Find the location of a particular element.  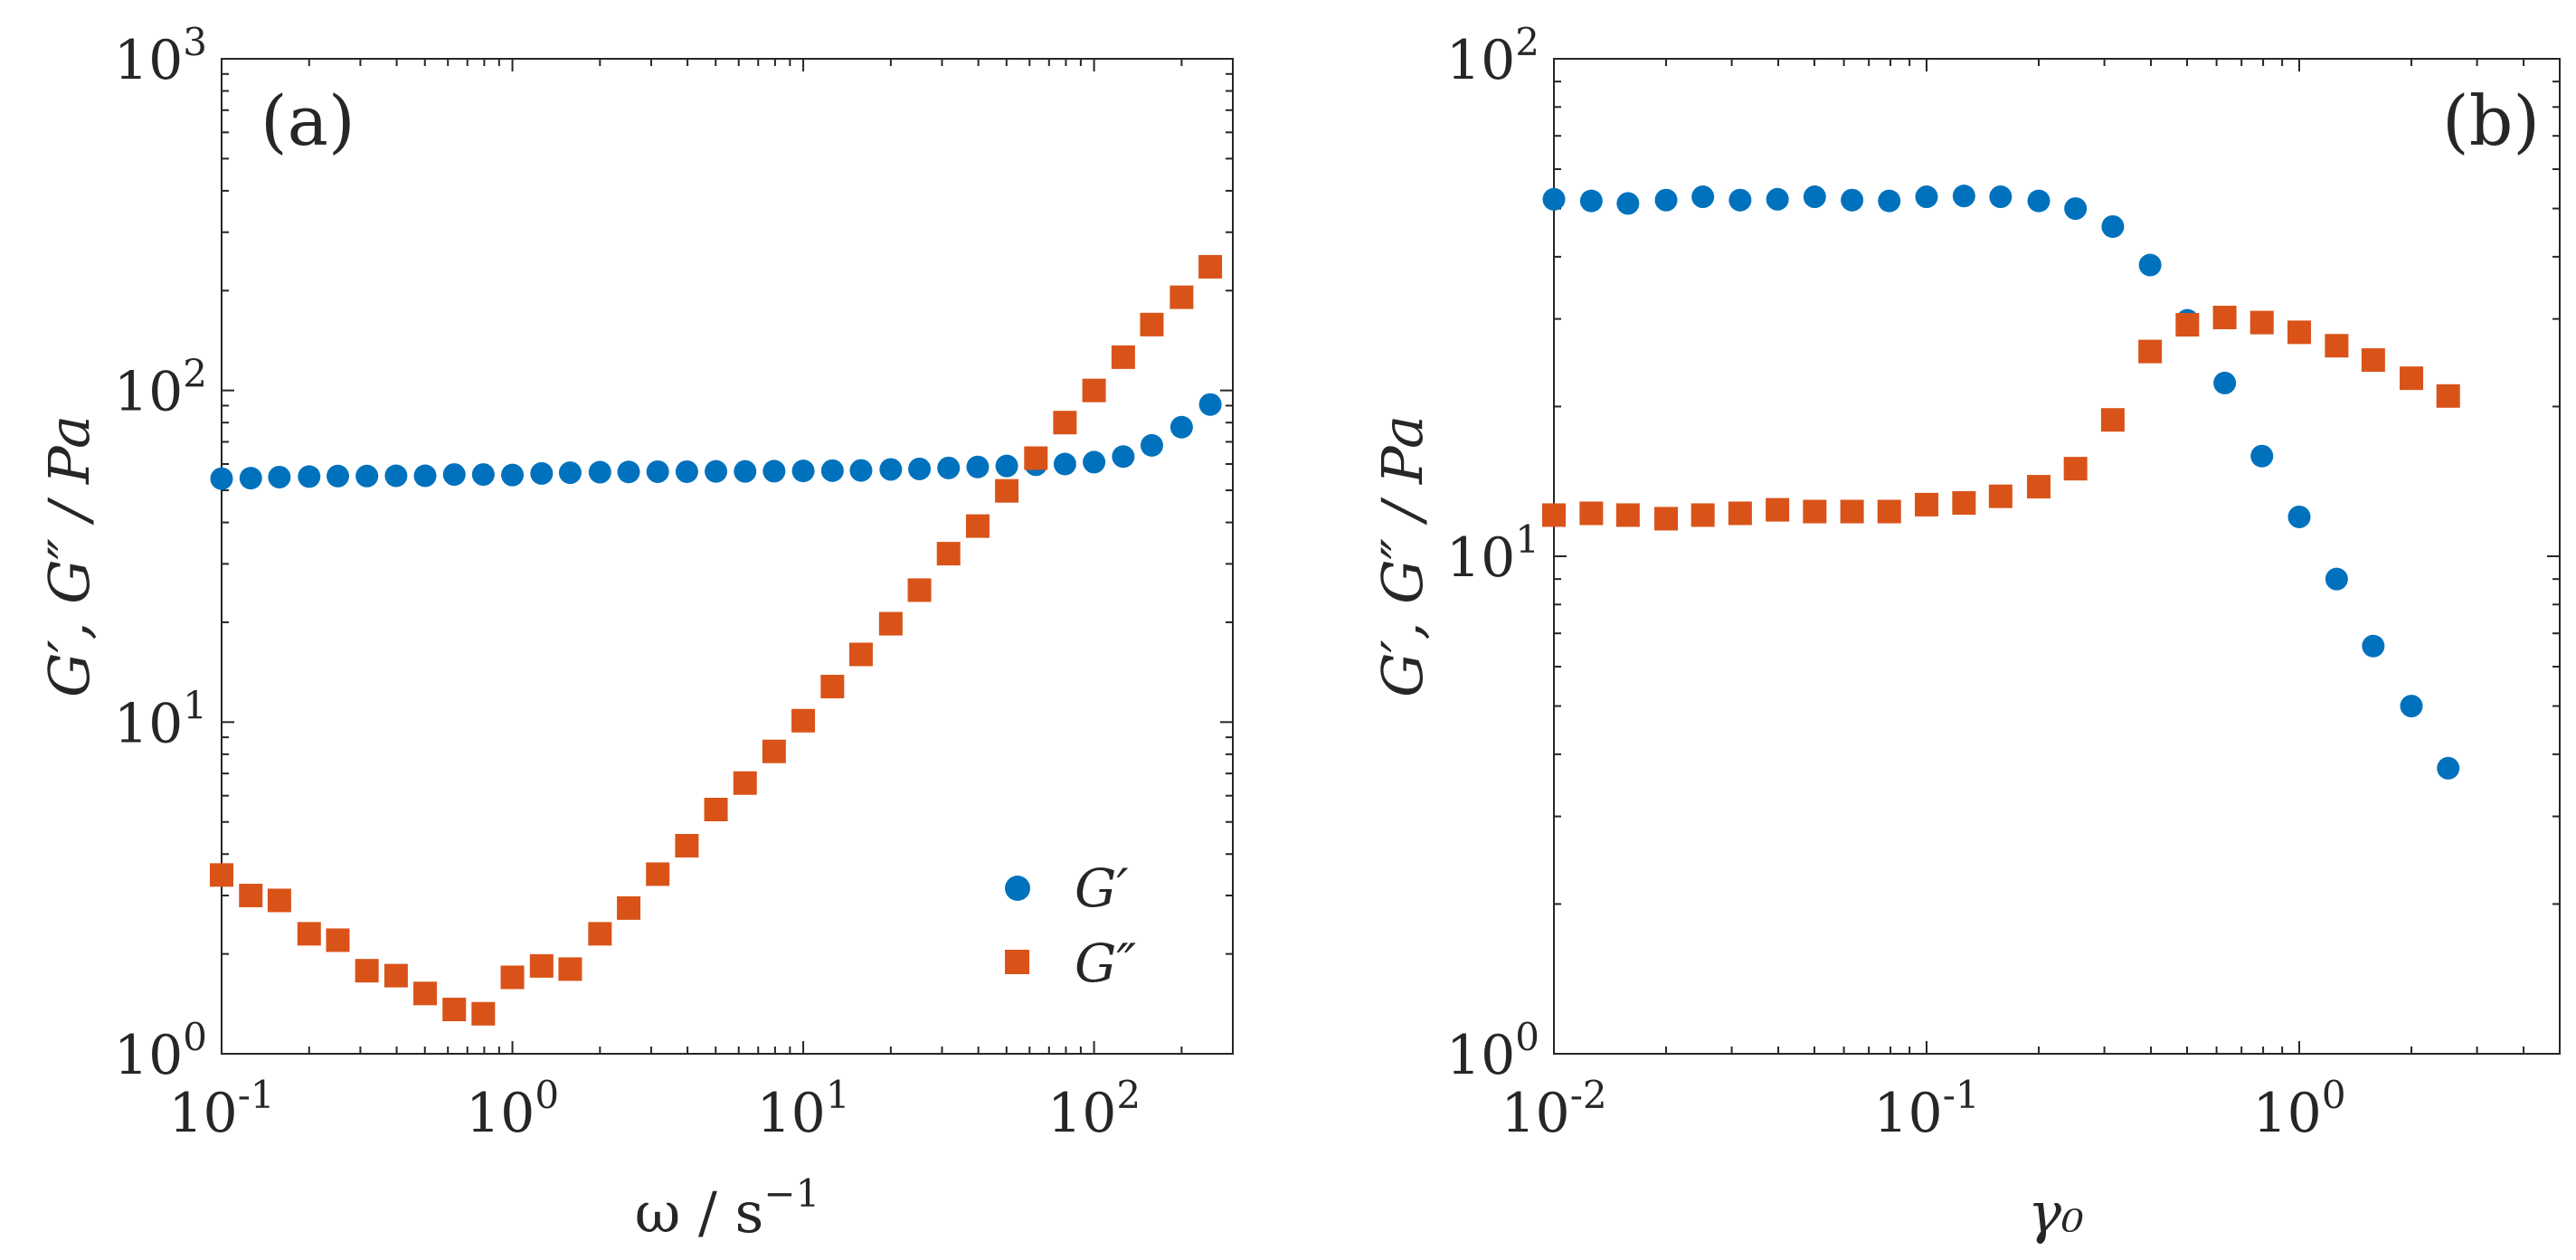

legend: G′ G″ is located at coordinates (1070, 926).